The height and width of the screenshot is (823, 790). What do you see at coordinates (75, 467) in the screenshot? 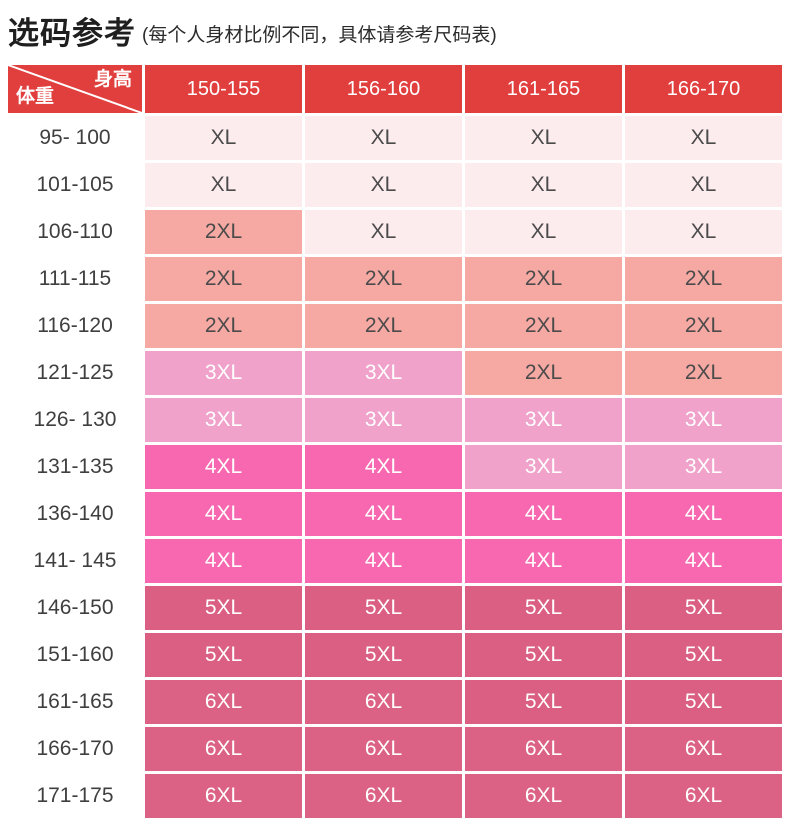
I see `row-label-weight-range: 131-135` at bounding box center [75, 467].